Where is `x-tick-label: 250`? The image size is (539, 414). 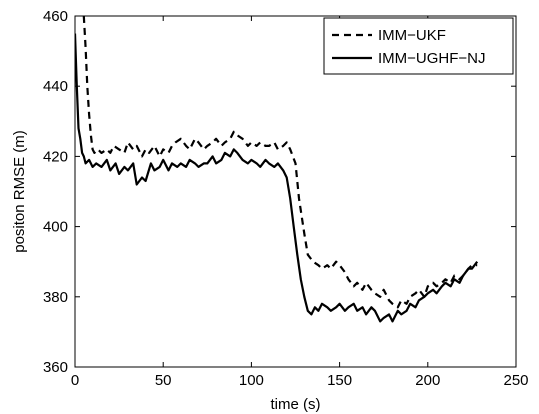 x-tick-label: 250 is located at coordinates (515, 380).